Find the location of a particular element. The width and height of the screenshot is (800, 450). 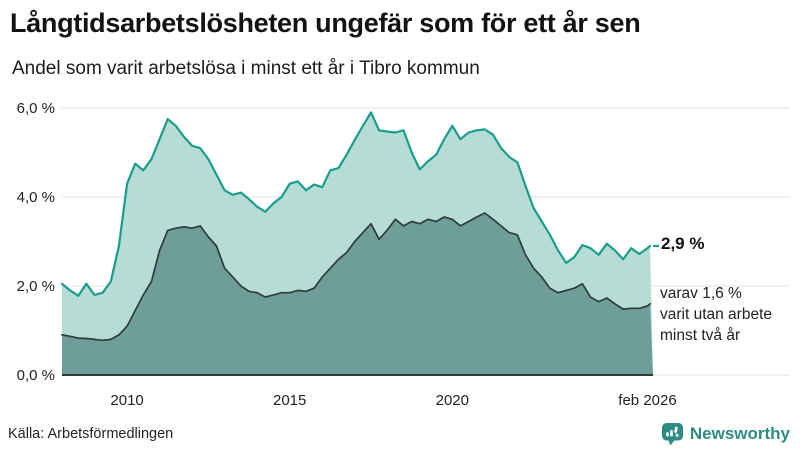

source-credit: Källa: Arbetsförmedlingen is located at coordinates (91, 434).